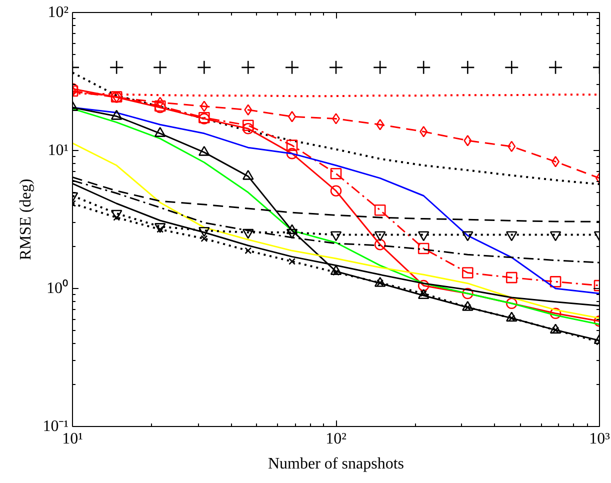 This screenshot has height=483, width=611. Describe the element at coordinates (58, 150) in the screenshot. I see `y-tick-label: 10¹` at that location.